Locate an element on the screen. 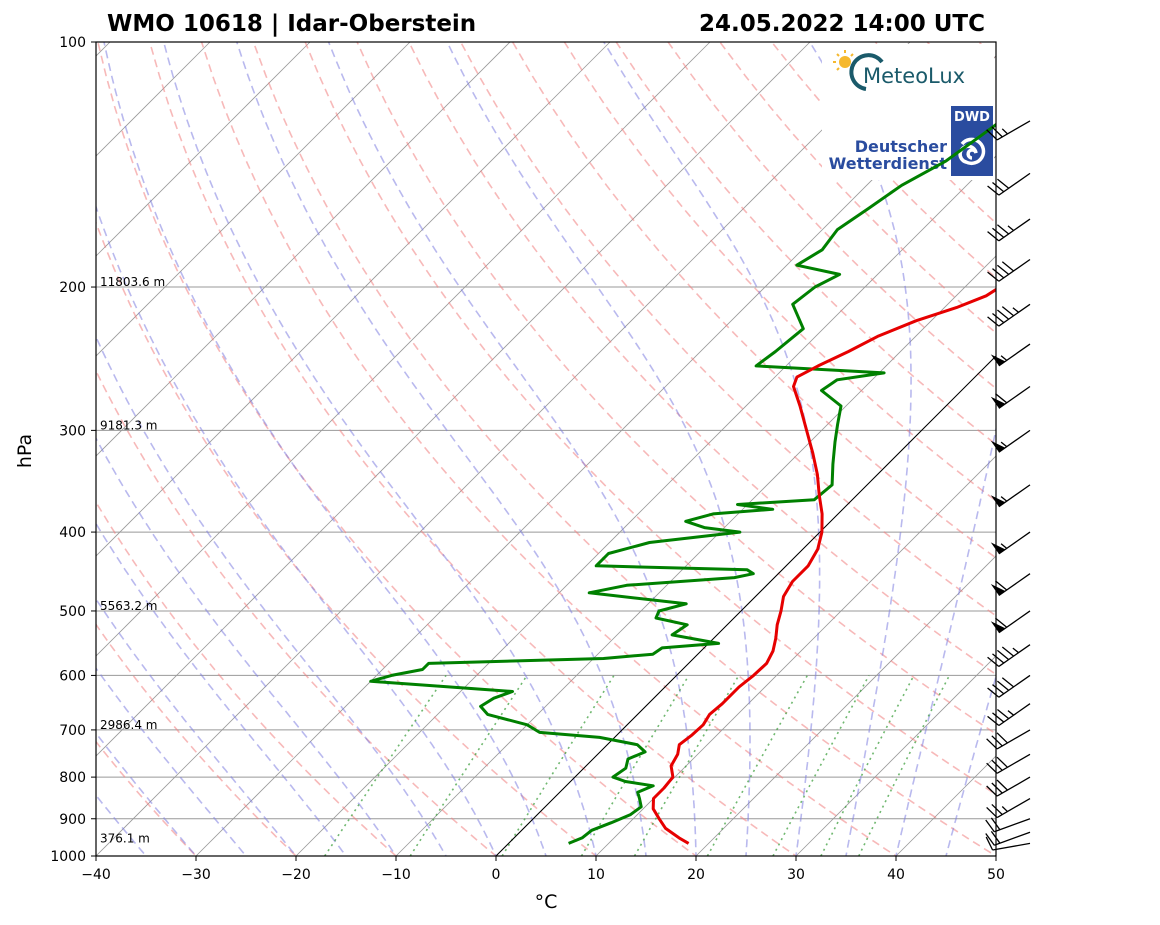 The height and width of the screenshot is (925, 1160). x-tick-label: −40 is located at coordinates (96, 875).